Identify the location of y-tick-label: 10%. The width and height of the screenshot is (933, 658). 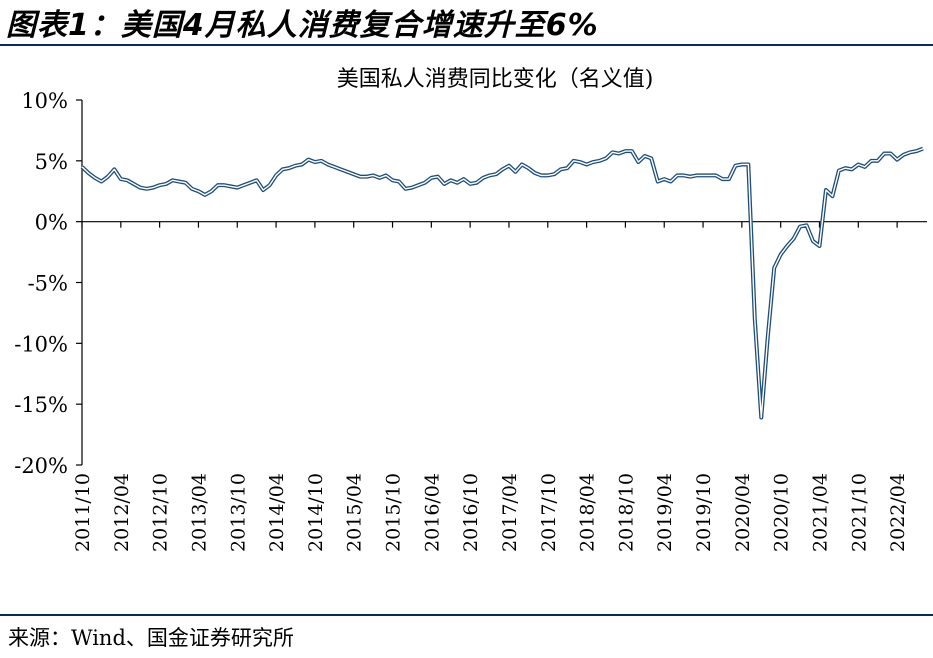
(44, 101).